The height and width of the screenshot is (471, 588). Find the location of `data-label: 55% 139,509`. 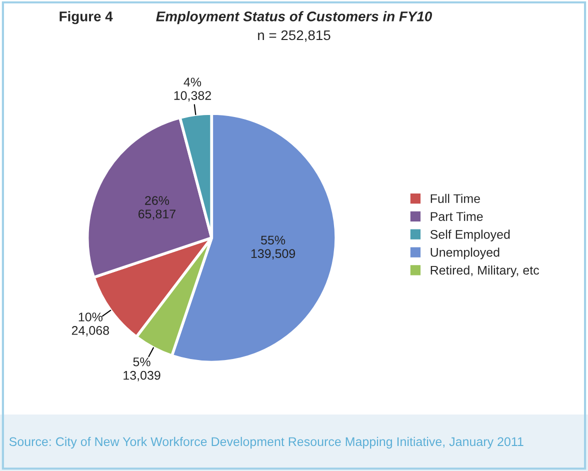

data-label: 55% 139,509 is located at coordinates (273, 248).